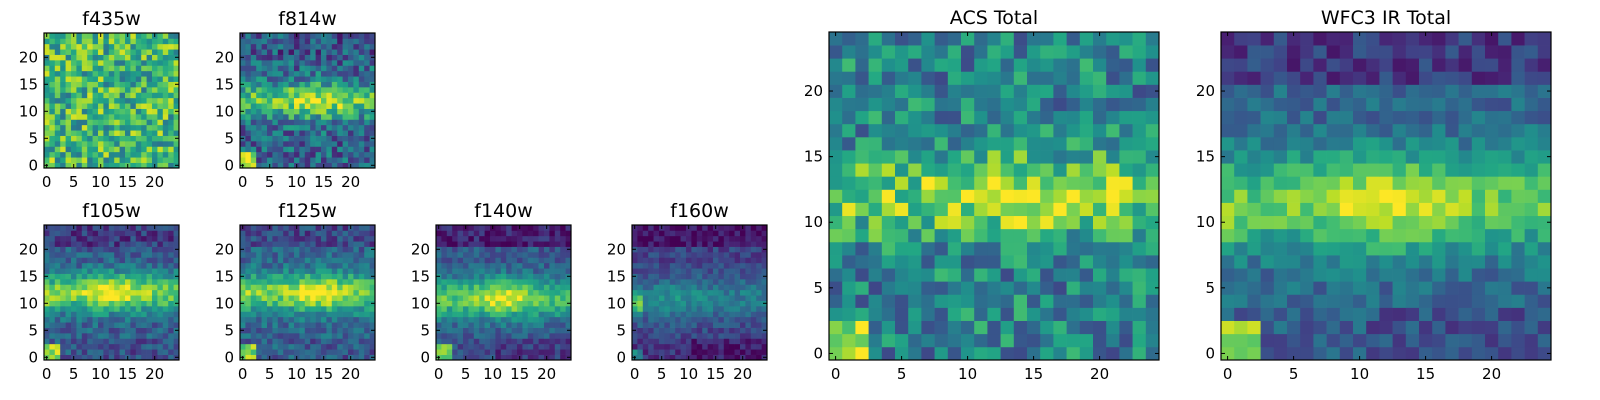  Describe the element at coordinates (154, 182) in the screenshot. I see `x-tick-label: 20` at that location.